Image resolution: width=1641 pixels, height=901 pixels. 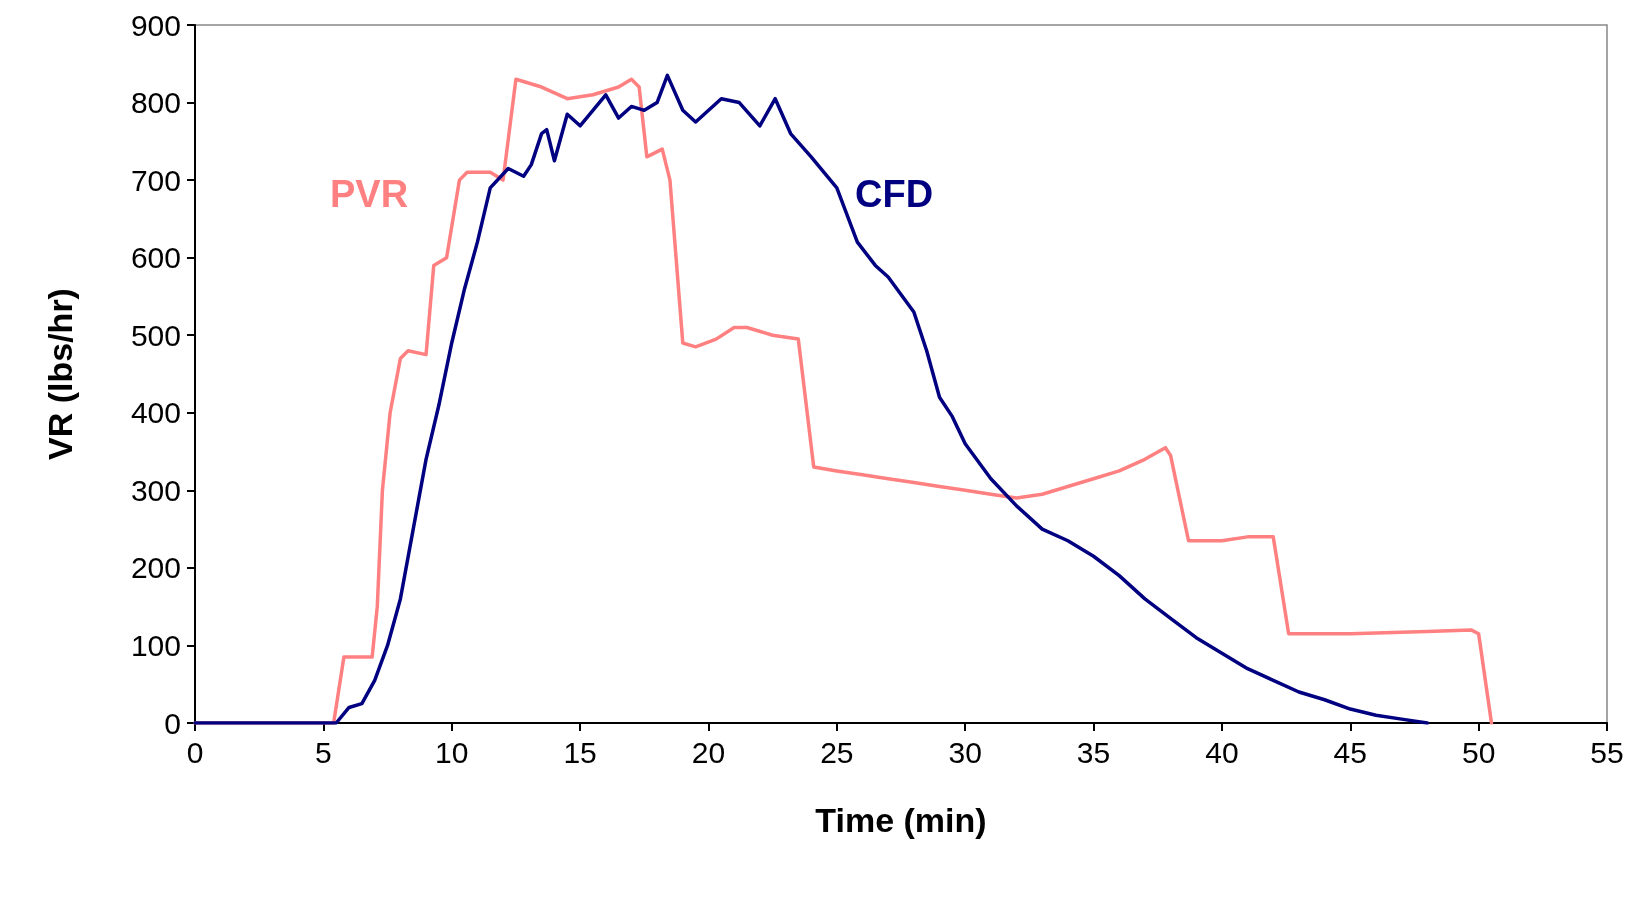 What do you see at coordinates (323, 752) in the screenshot?
I see `x-tick-label: 5` at bounding box center [323, 752].